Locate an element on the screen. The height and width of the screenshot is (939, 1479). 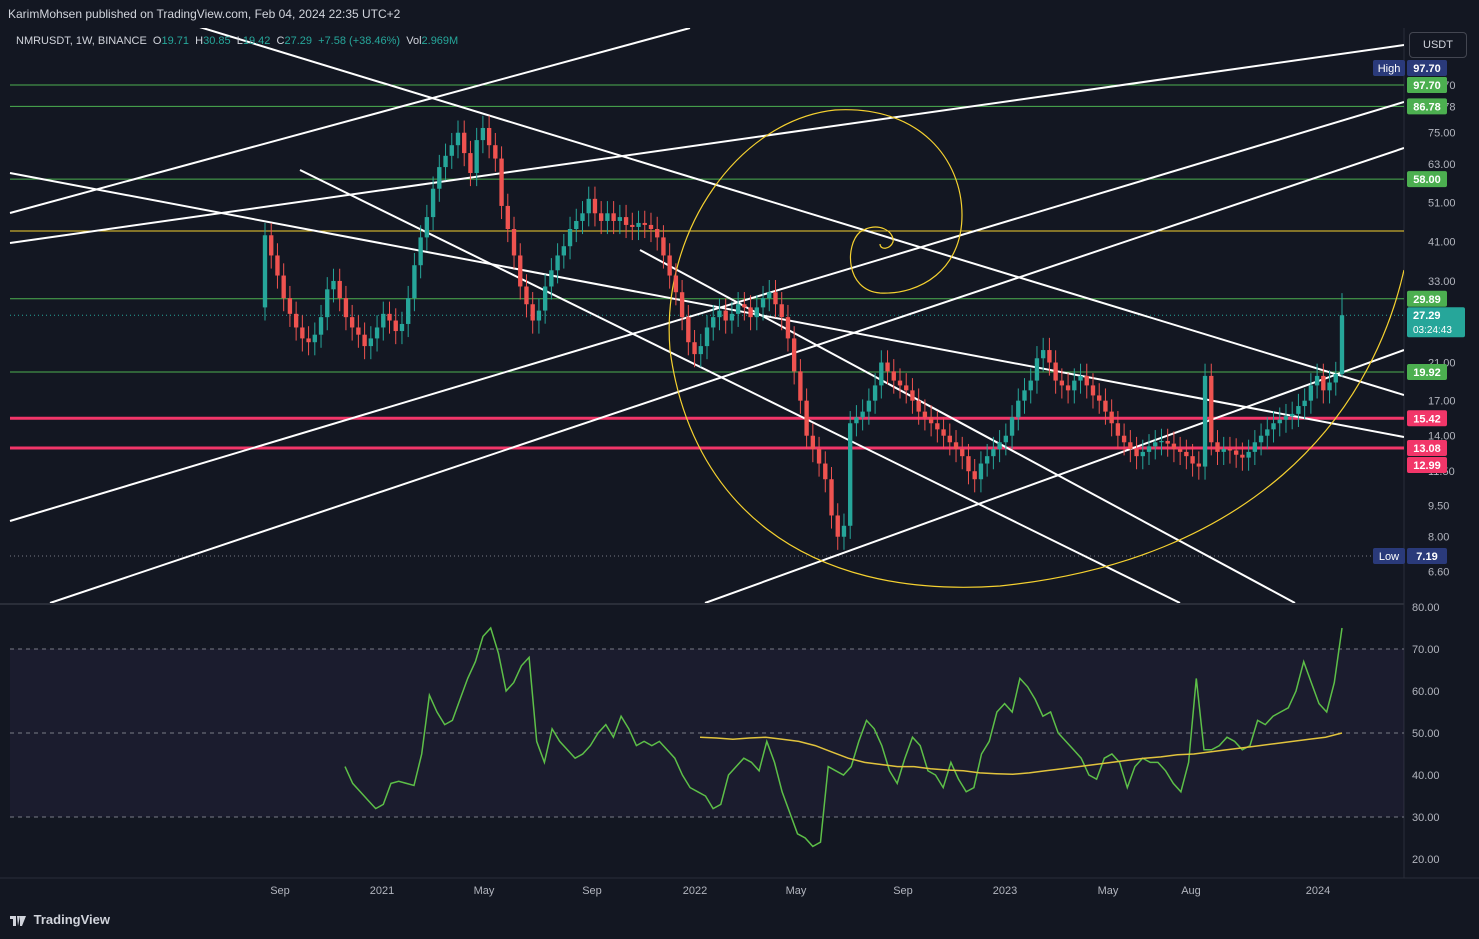
rsi-tick-label: 20.00 is located at coordinates (1426, 860).